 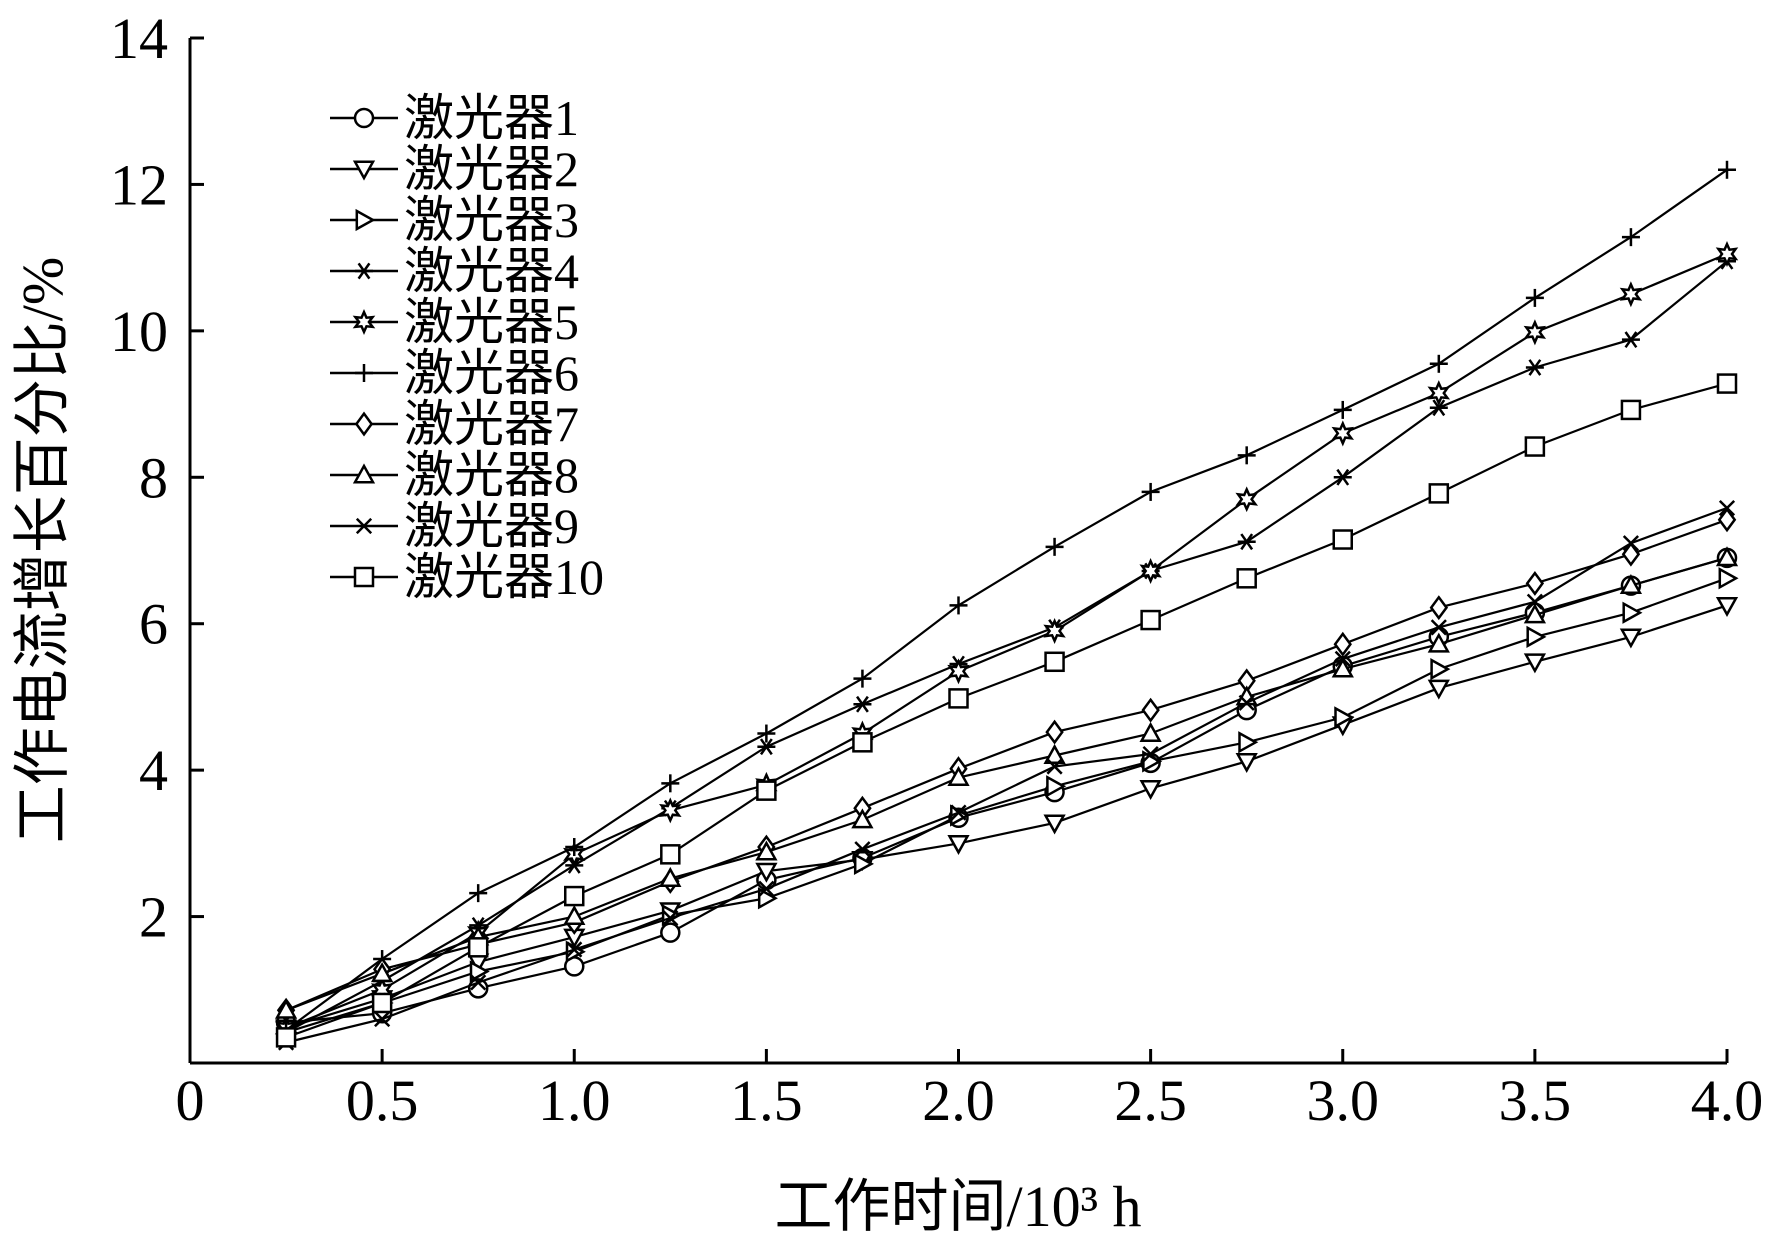 I want to click on legend-label-4: 激光器4, so click(x=491, y=271).